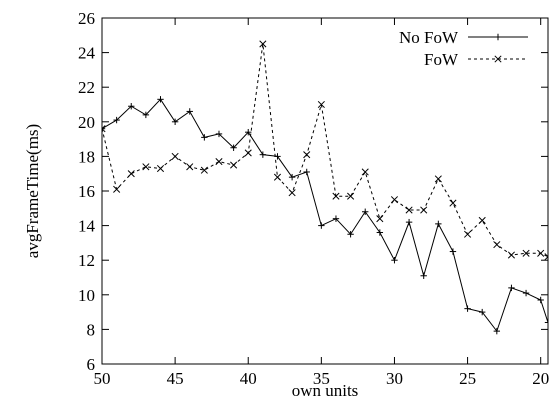 The width and height of the screenshot is (550, 400). Describe the element at coordinates (86, 87) in the screenshot. I see `y-tick-label: 22` at that location.